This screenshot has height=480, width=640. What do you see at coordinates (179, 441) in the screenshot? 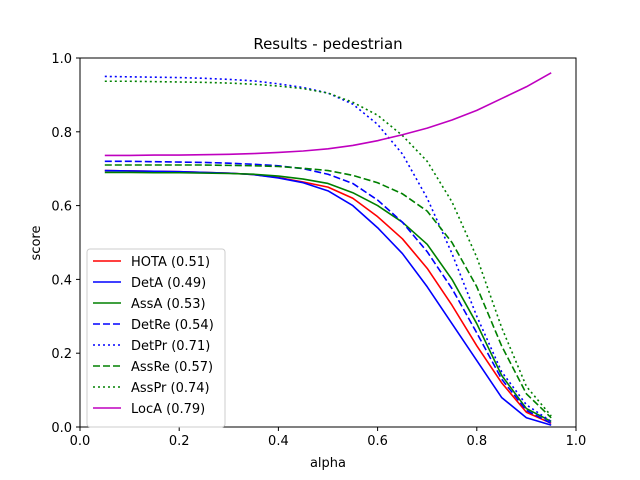
I see `x-tick-label: 0.2` at bounding box center [179, 441].